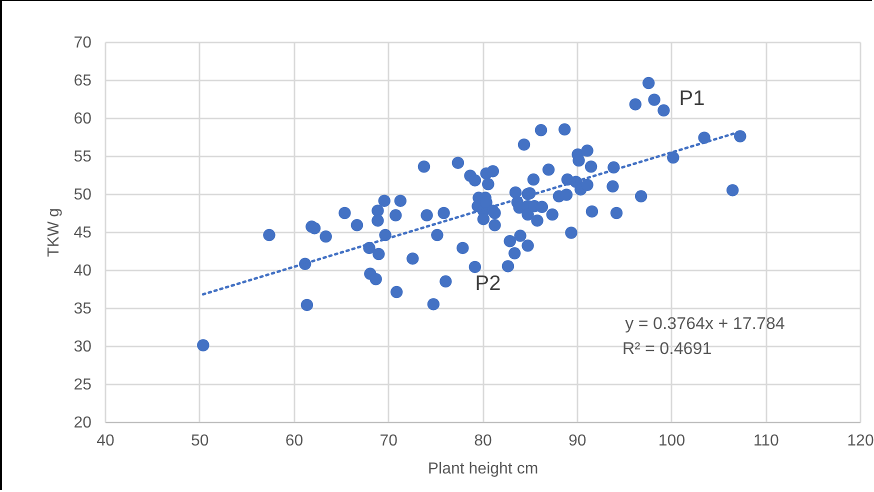 This screenshot has width=874, height=492. What do you see at coordinates (105, 441) in the screenshot?
I see `x-tick-label: 40` at bounding box center [105, 441].